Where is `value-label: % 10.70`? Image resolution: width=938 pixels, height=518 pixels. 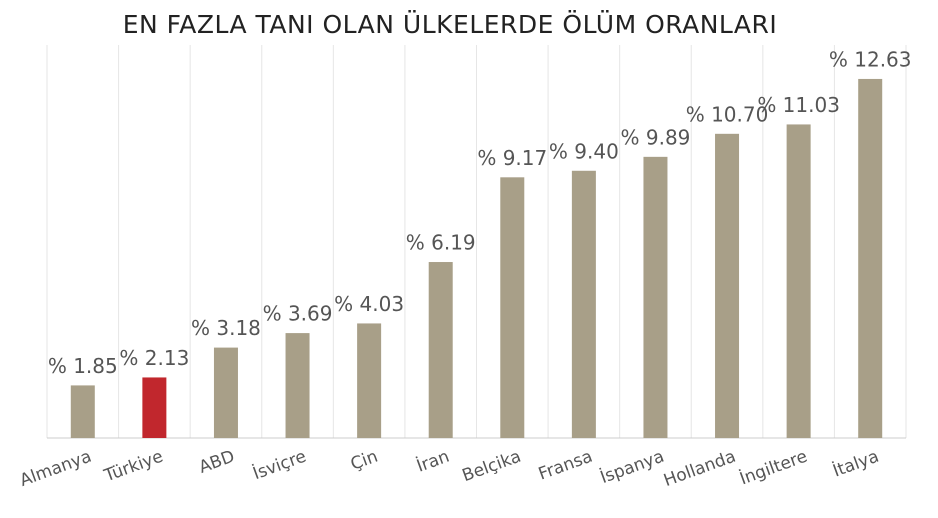 value-label: % 10.70 is located at coordinates (727, 114).